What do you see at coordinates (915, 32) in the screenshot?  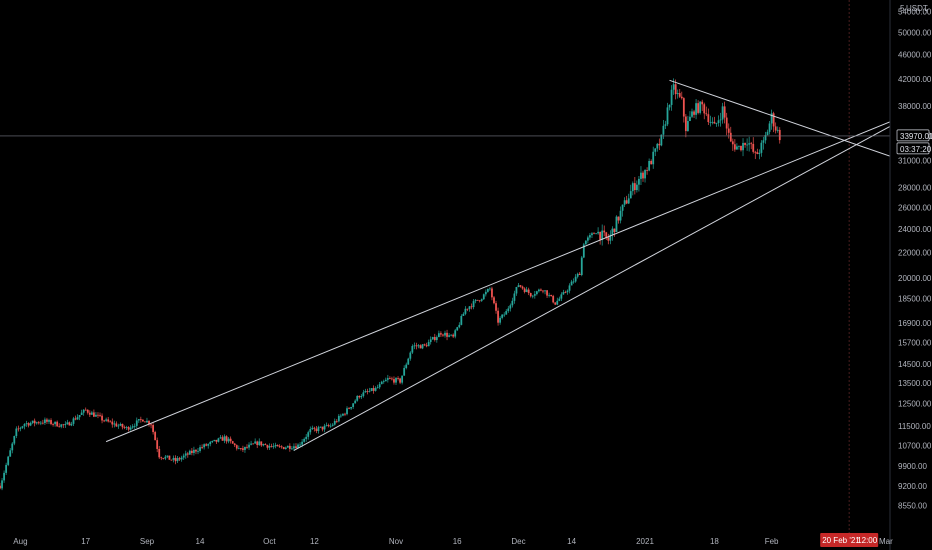 I see `price-tick-label: 50000.00` at bounding box center [915, 32].